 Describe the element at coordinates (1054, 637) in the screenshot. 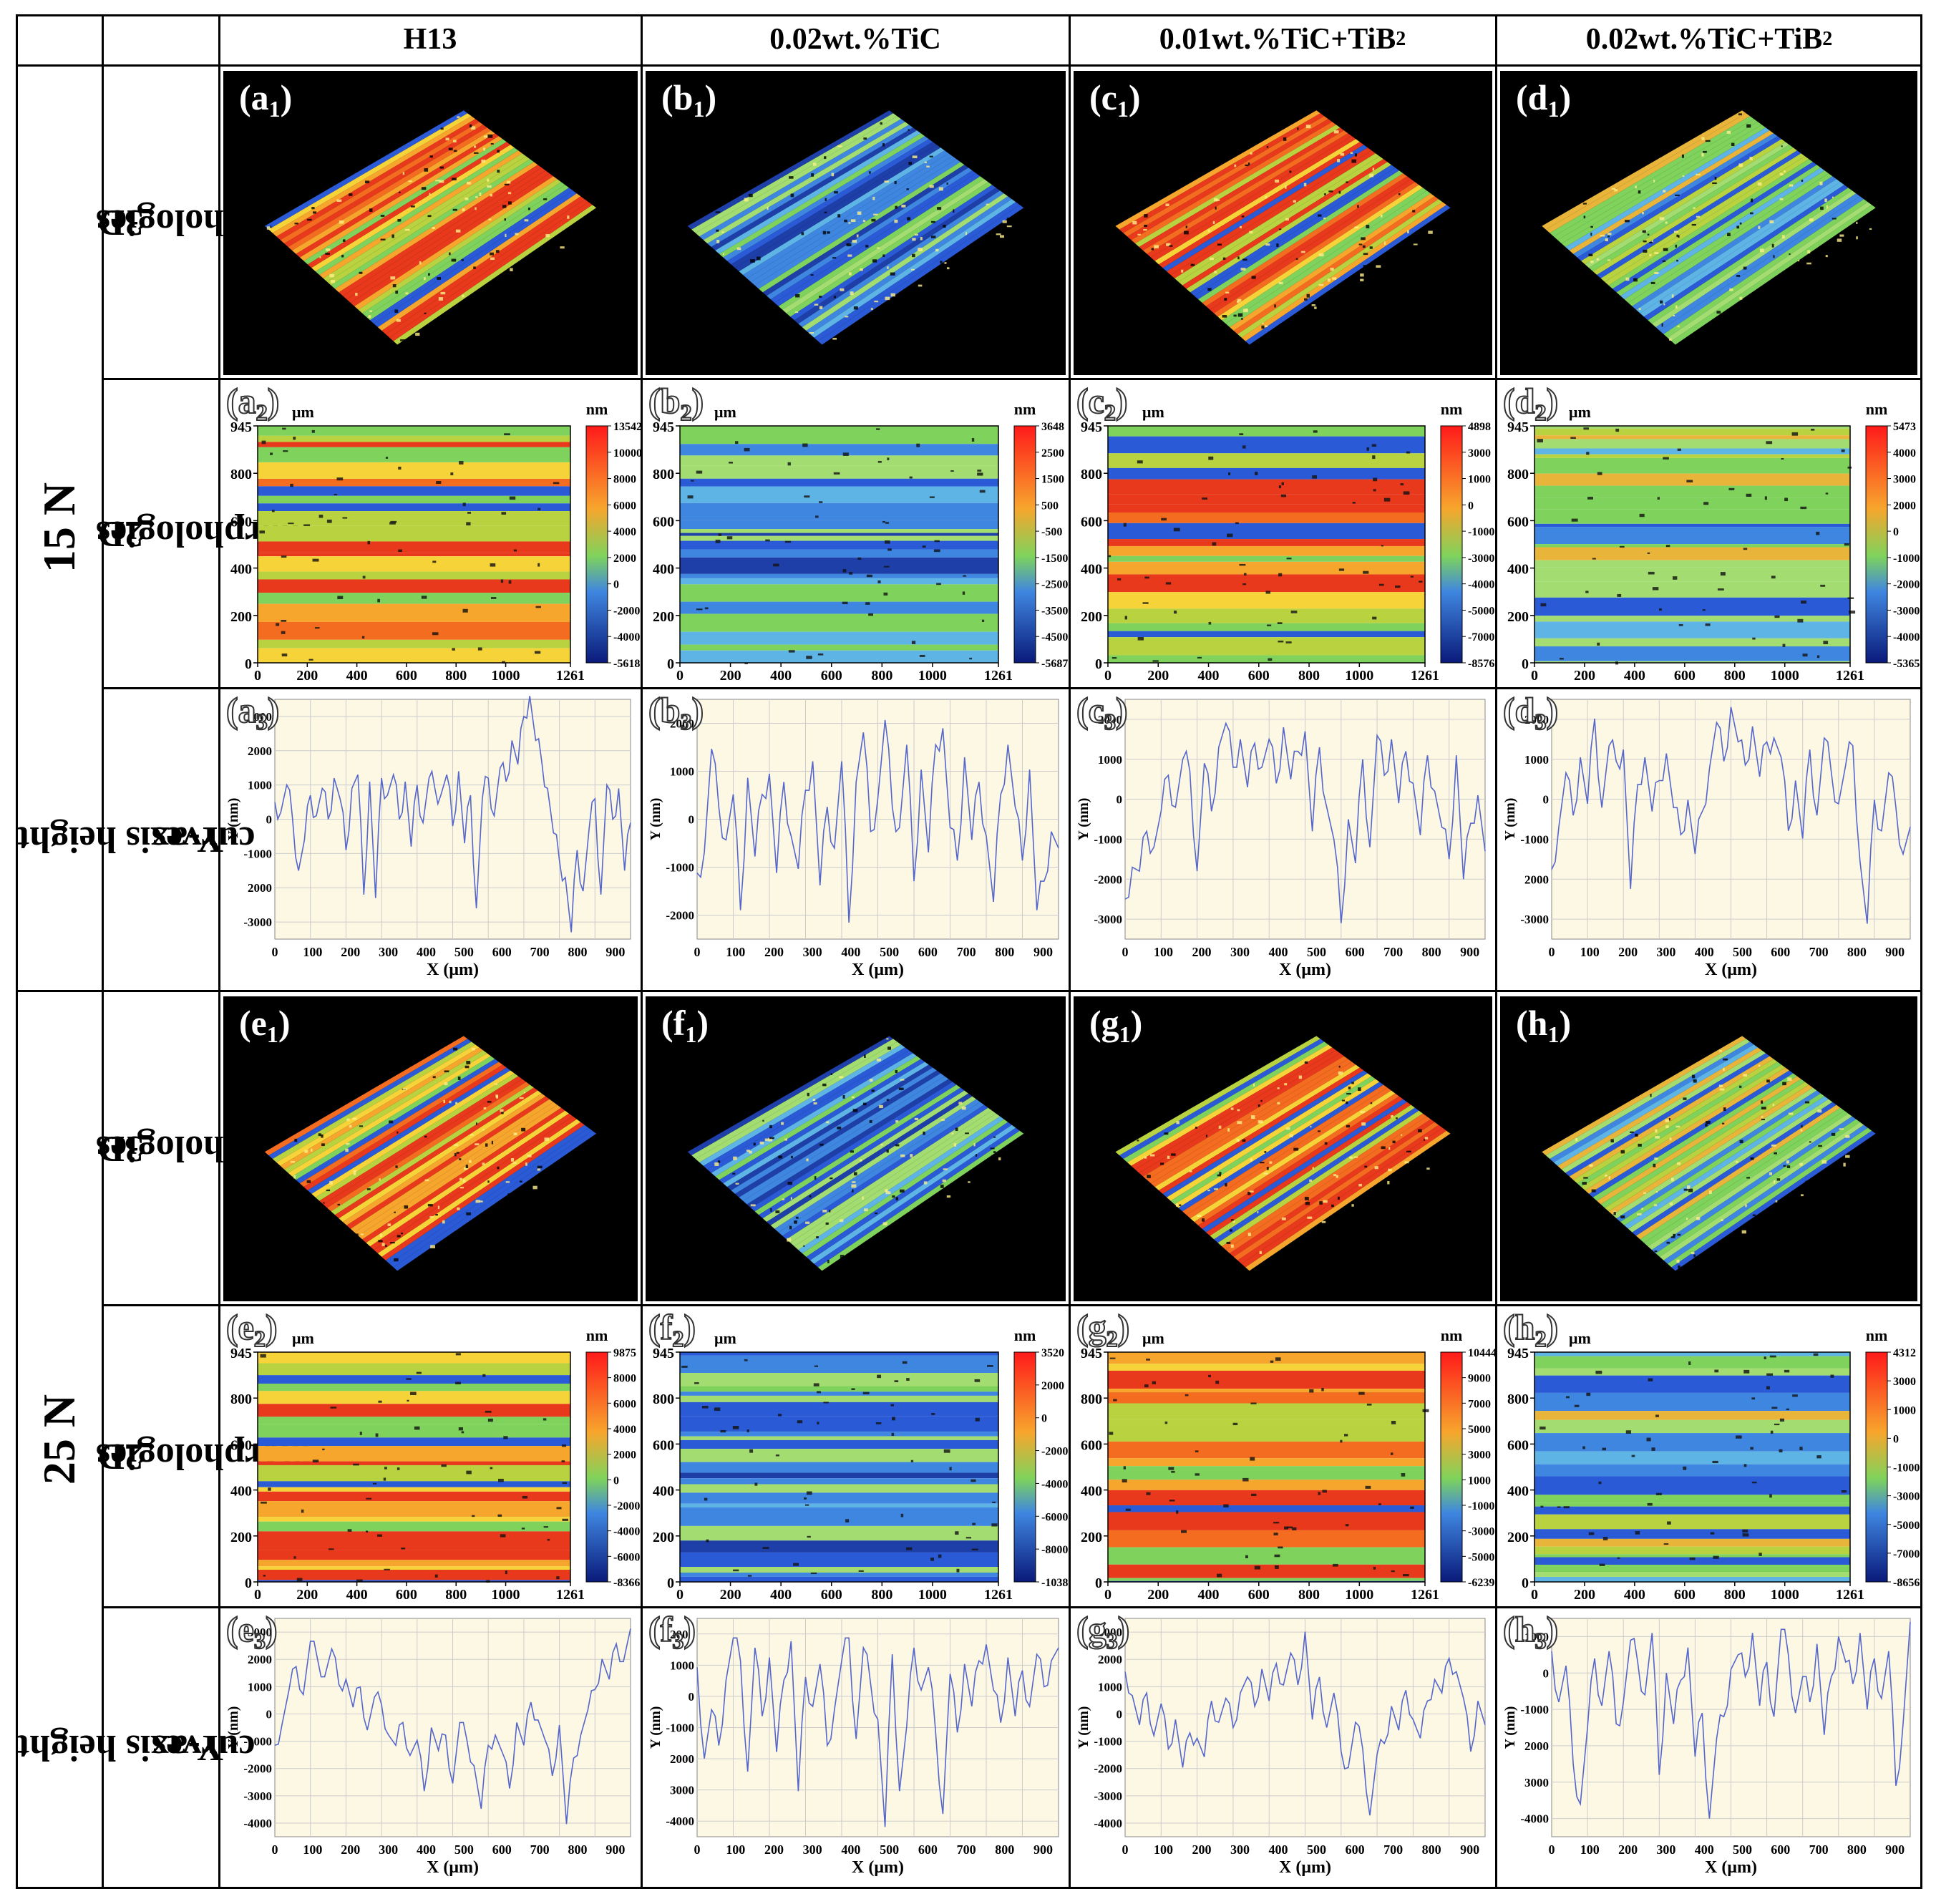

I see `colorbar-tick: -4500` at that location.